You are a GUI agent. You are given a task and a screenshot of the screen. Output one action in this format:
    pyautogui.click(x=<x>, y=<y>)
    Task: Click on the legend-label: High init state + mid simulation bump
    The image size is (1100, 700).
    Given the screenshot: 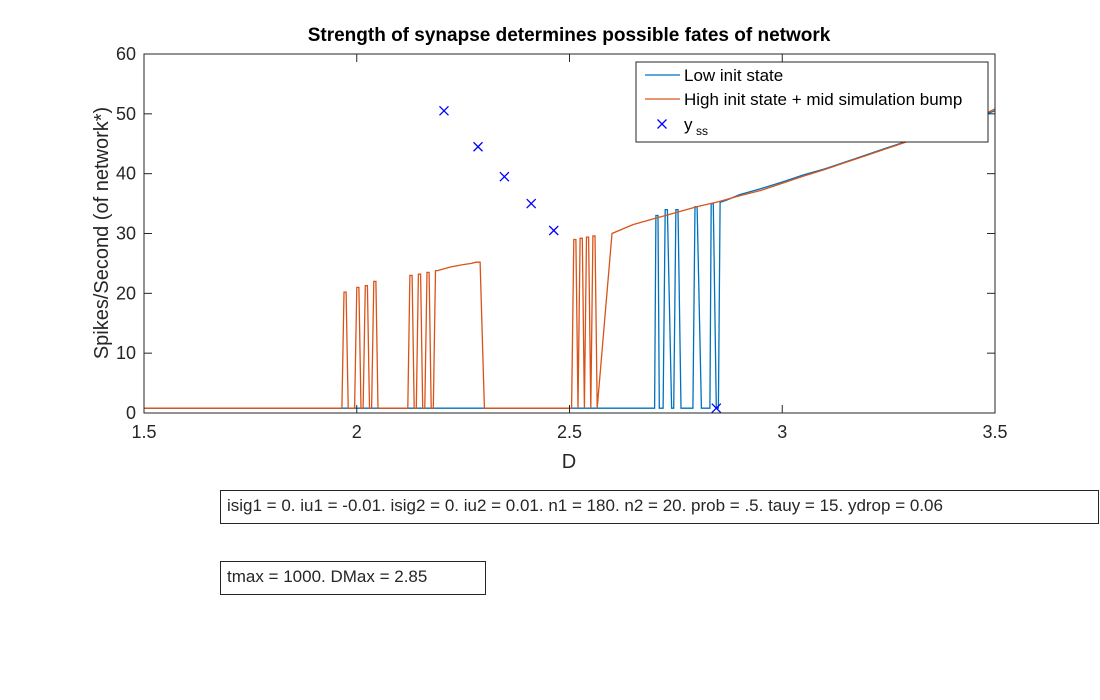 What is the action you would take?
    pyautogui.click(x=823, y=99)
    